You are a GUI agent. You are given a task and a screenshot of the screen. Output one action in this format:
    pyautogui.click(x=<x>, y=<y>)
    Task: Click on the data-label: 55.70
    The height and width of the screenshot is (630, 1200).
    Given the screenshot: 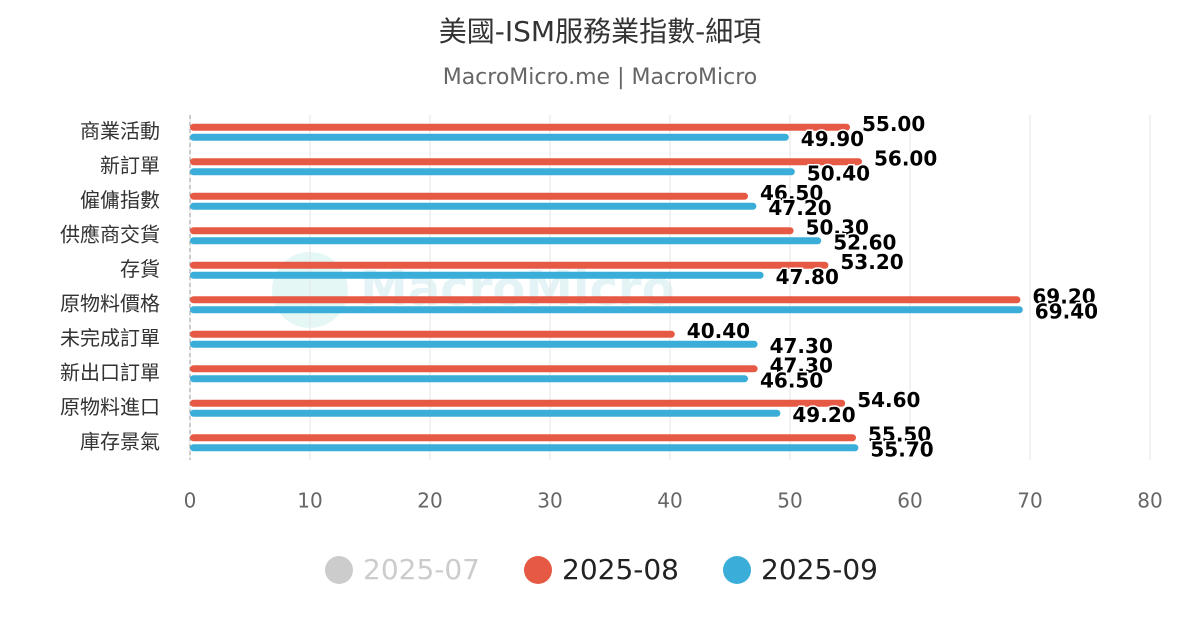 What is the action you would take?
    pyautogui.click(x=901, y=449)
    